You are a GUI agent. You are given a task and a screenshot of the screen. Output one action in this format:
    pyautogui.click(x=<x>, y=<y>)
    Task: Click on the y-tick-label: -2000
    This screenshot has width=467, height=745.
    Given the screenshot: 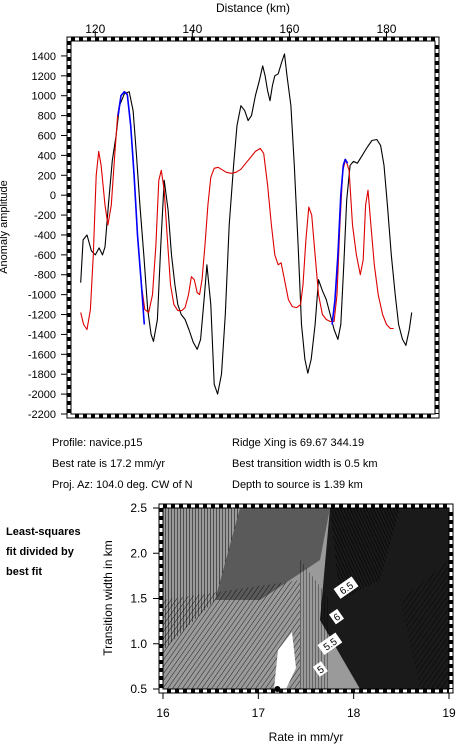 What is the action you would take?
    pyautogui.click(x=42, y=395)
    